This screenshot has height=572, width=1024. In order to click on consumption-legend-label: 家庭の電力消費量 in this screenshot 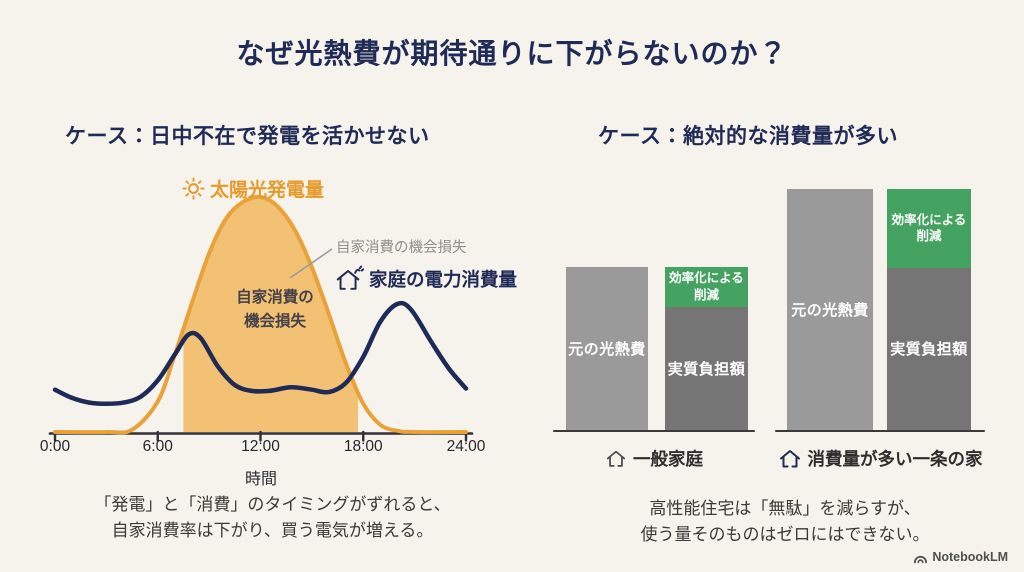, I will do `click(443, 279)`.